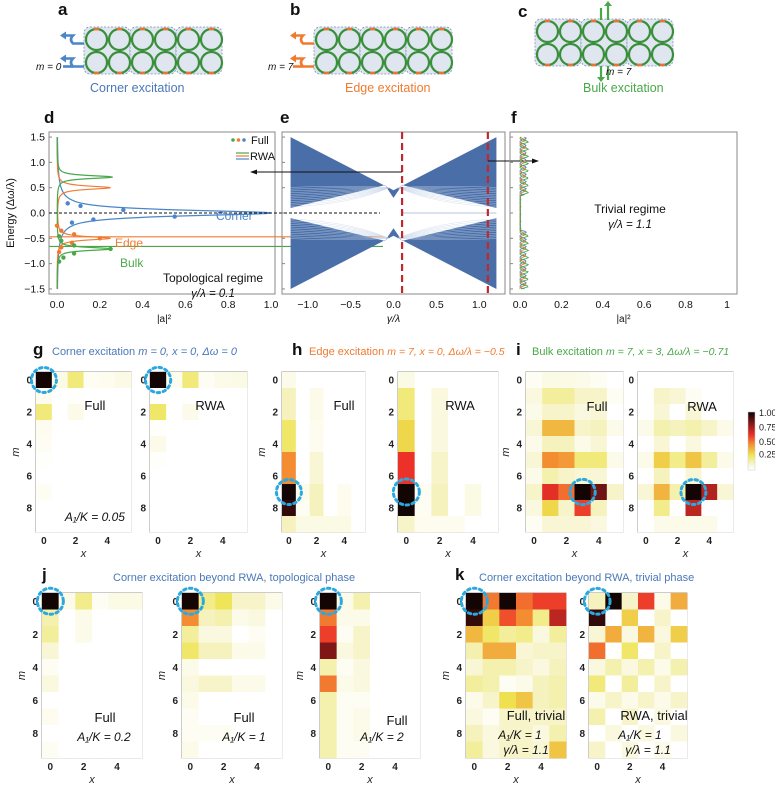 This screenshot has width=775, height=785. Describe the element at coordinates (34, 239) in the screenshot. I see `y-tick-label: −0.5` at that location.